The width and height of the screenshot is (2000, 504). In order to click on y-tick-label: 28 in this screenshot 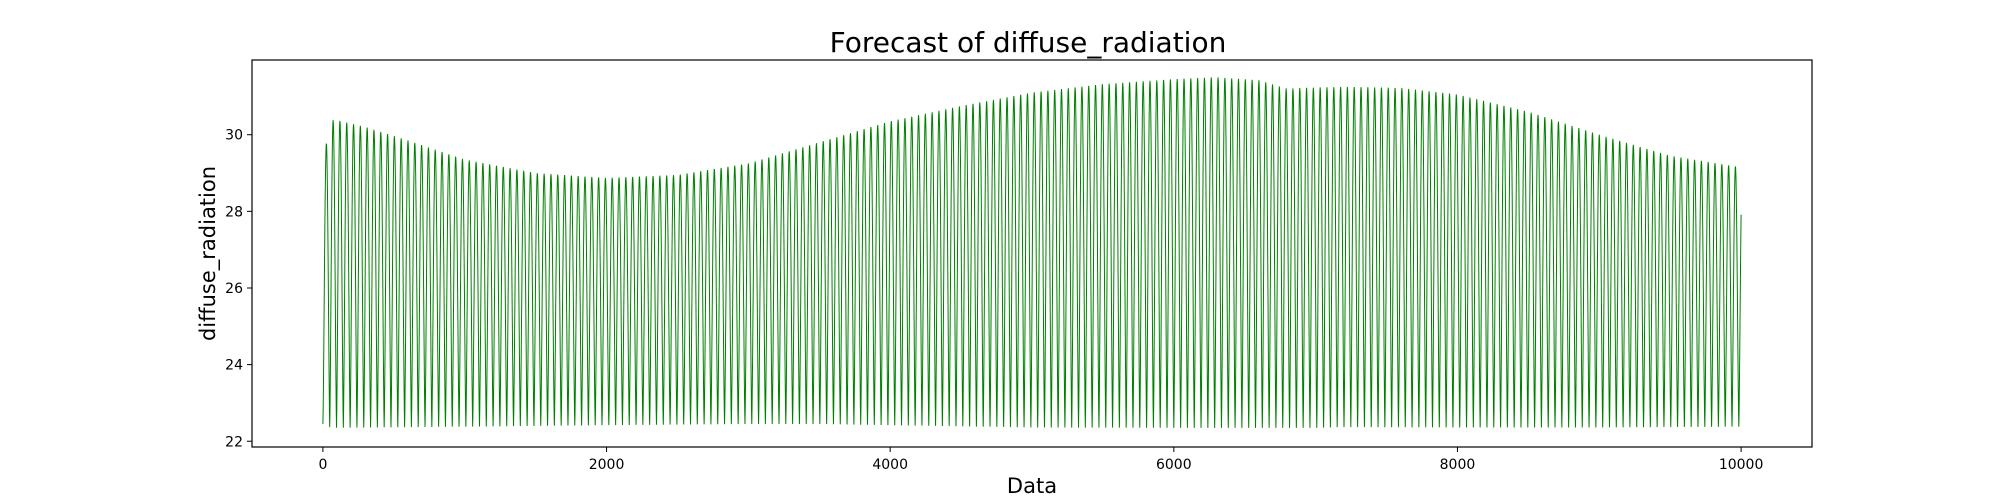, I will do `click(234, 212)`.